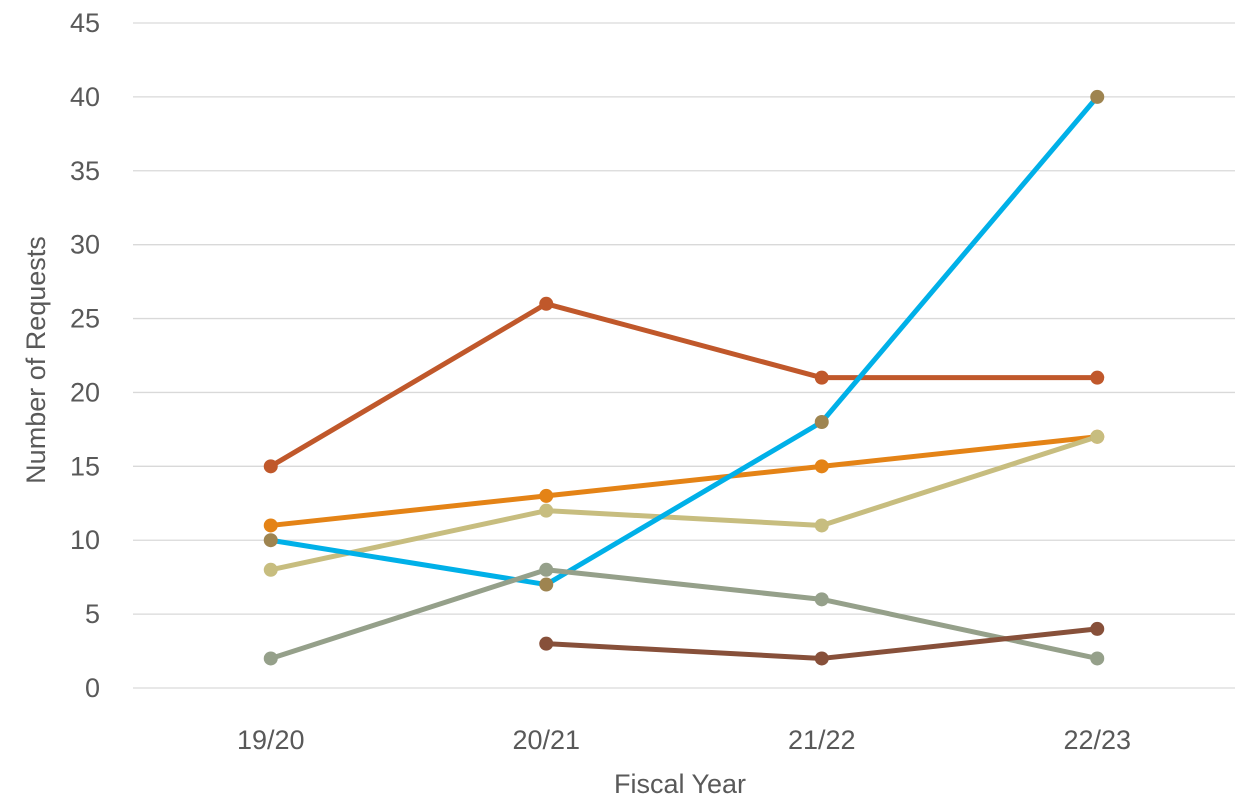 This screenshot has height=804, width=1237. Describe the element at coordinates (271, 740) in the screenshot. I see `x-tick-label: 19/20` at that location.